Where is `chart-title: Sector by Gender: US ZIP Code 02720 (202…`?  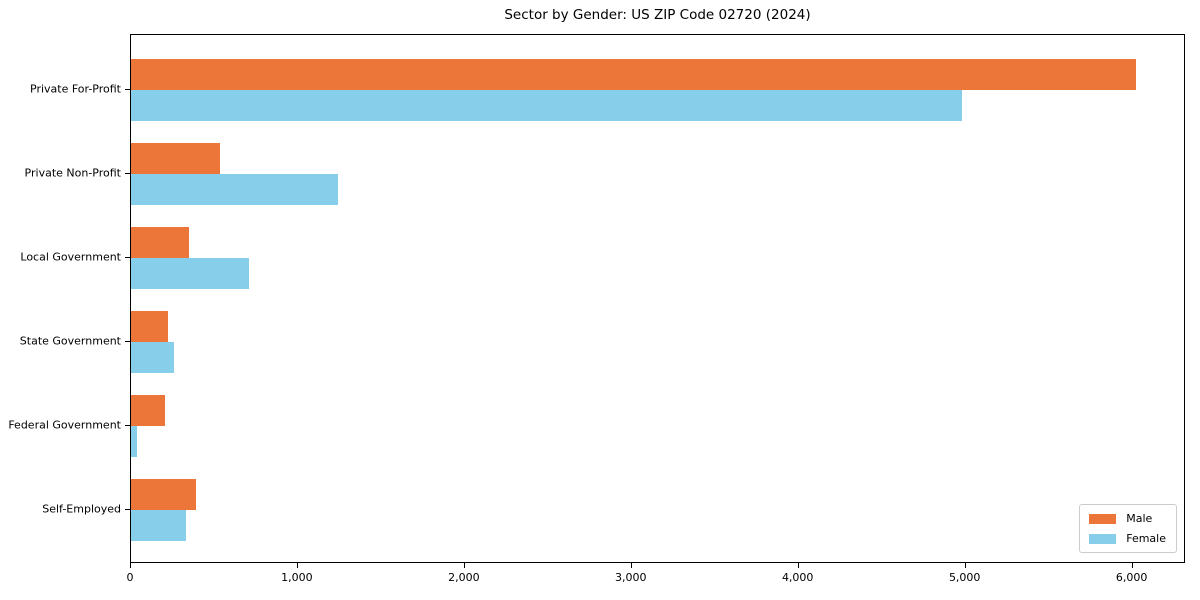
chart-title: Sector by Gender: US ZIP Code 02720 (202… is located at coordinates (657, 15).